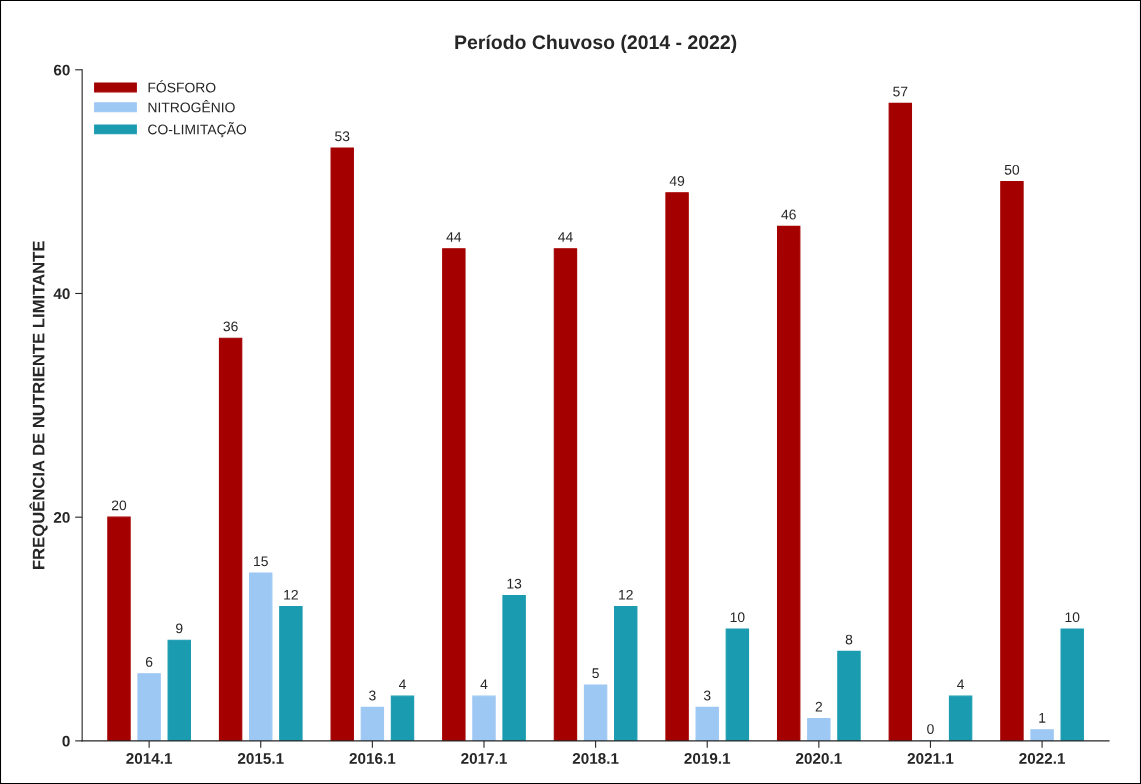 The image size is (1141, 784). What do you see at coordinates (1042, 718) in the screenshot?
I see `data-label: 1` at bounding box center [1042, 718].